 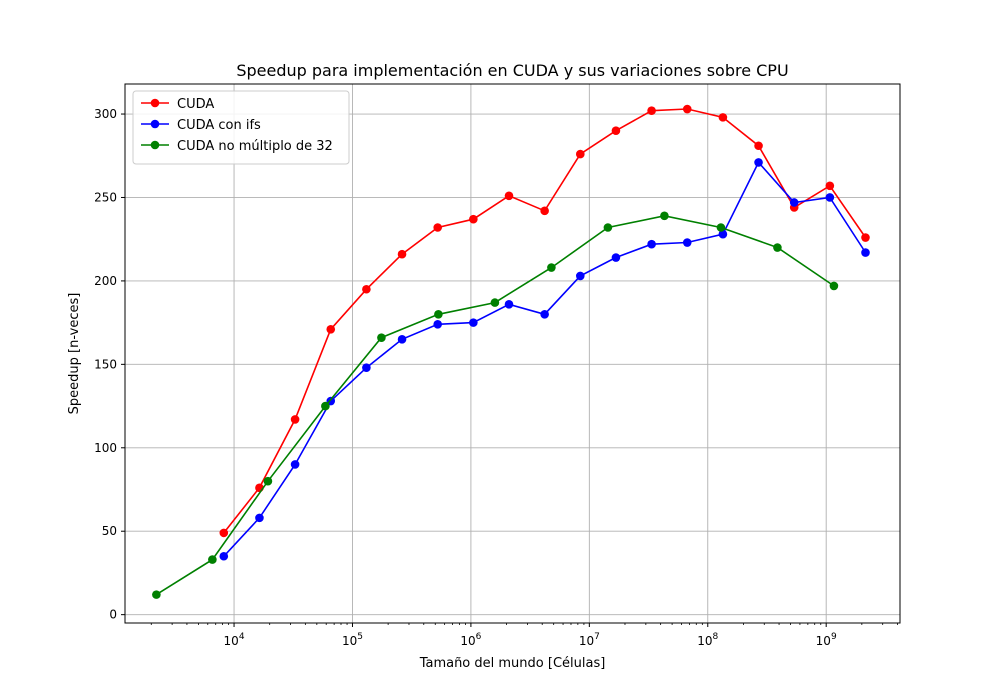 What do you see at coordinates (360, 637) in the screenshot?
I see `x-tick-label-exponent: 5` at bounding box center [360, 637].